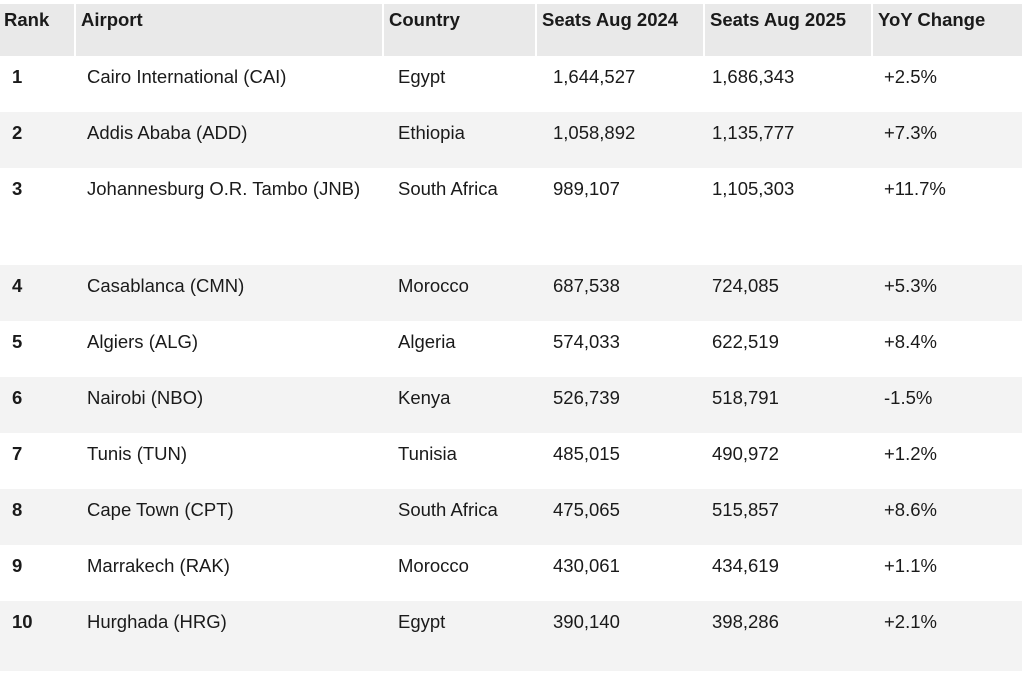  I want to click on cell-seats-2024: 485,015, so click(586, 453).